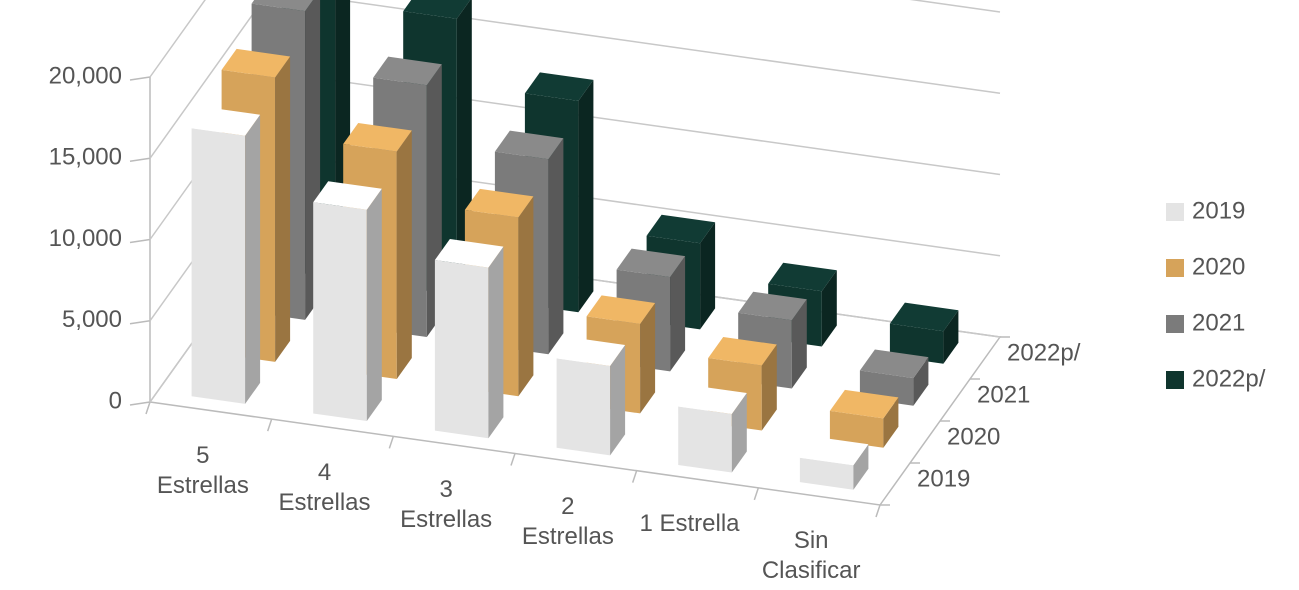  Describe the element at coordinates (1218, 210) in the screenshot. I see `legend-label: 2019` at that location.